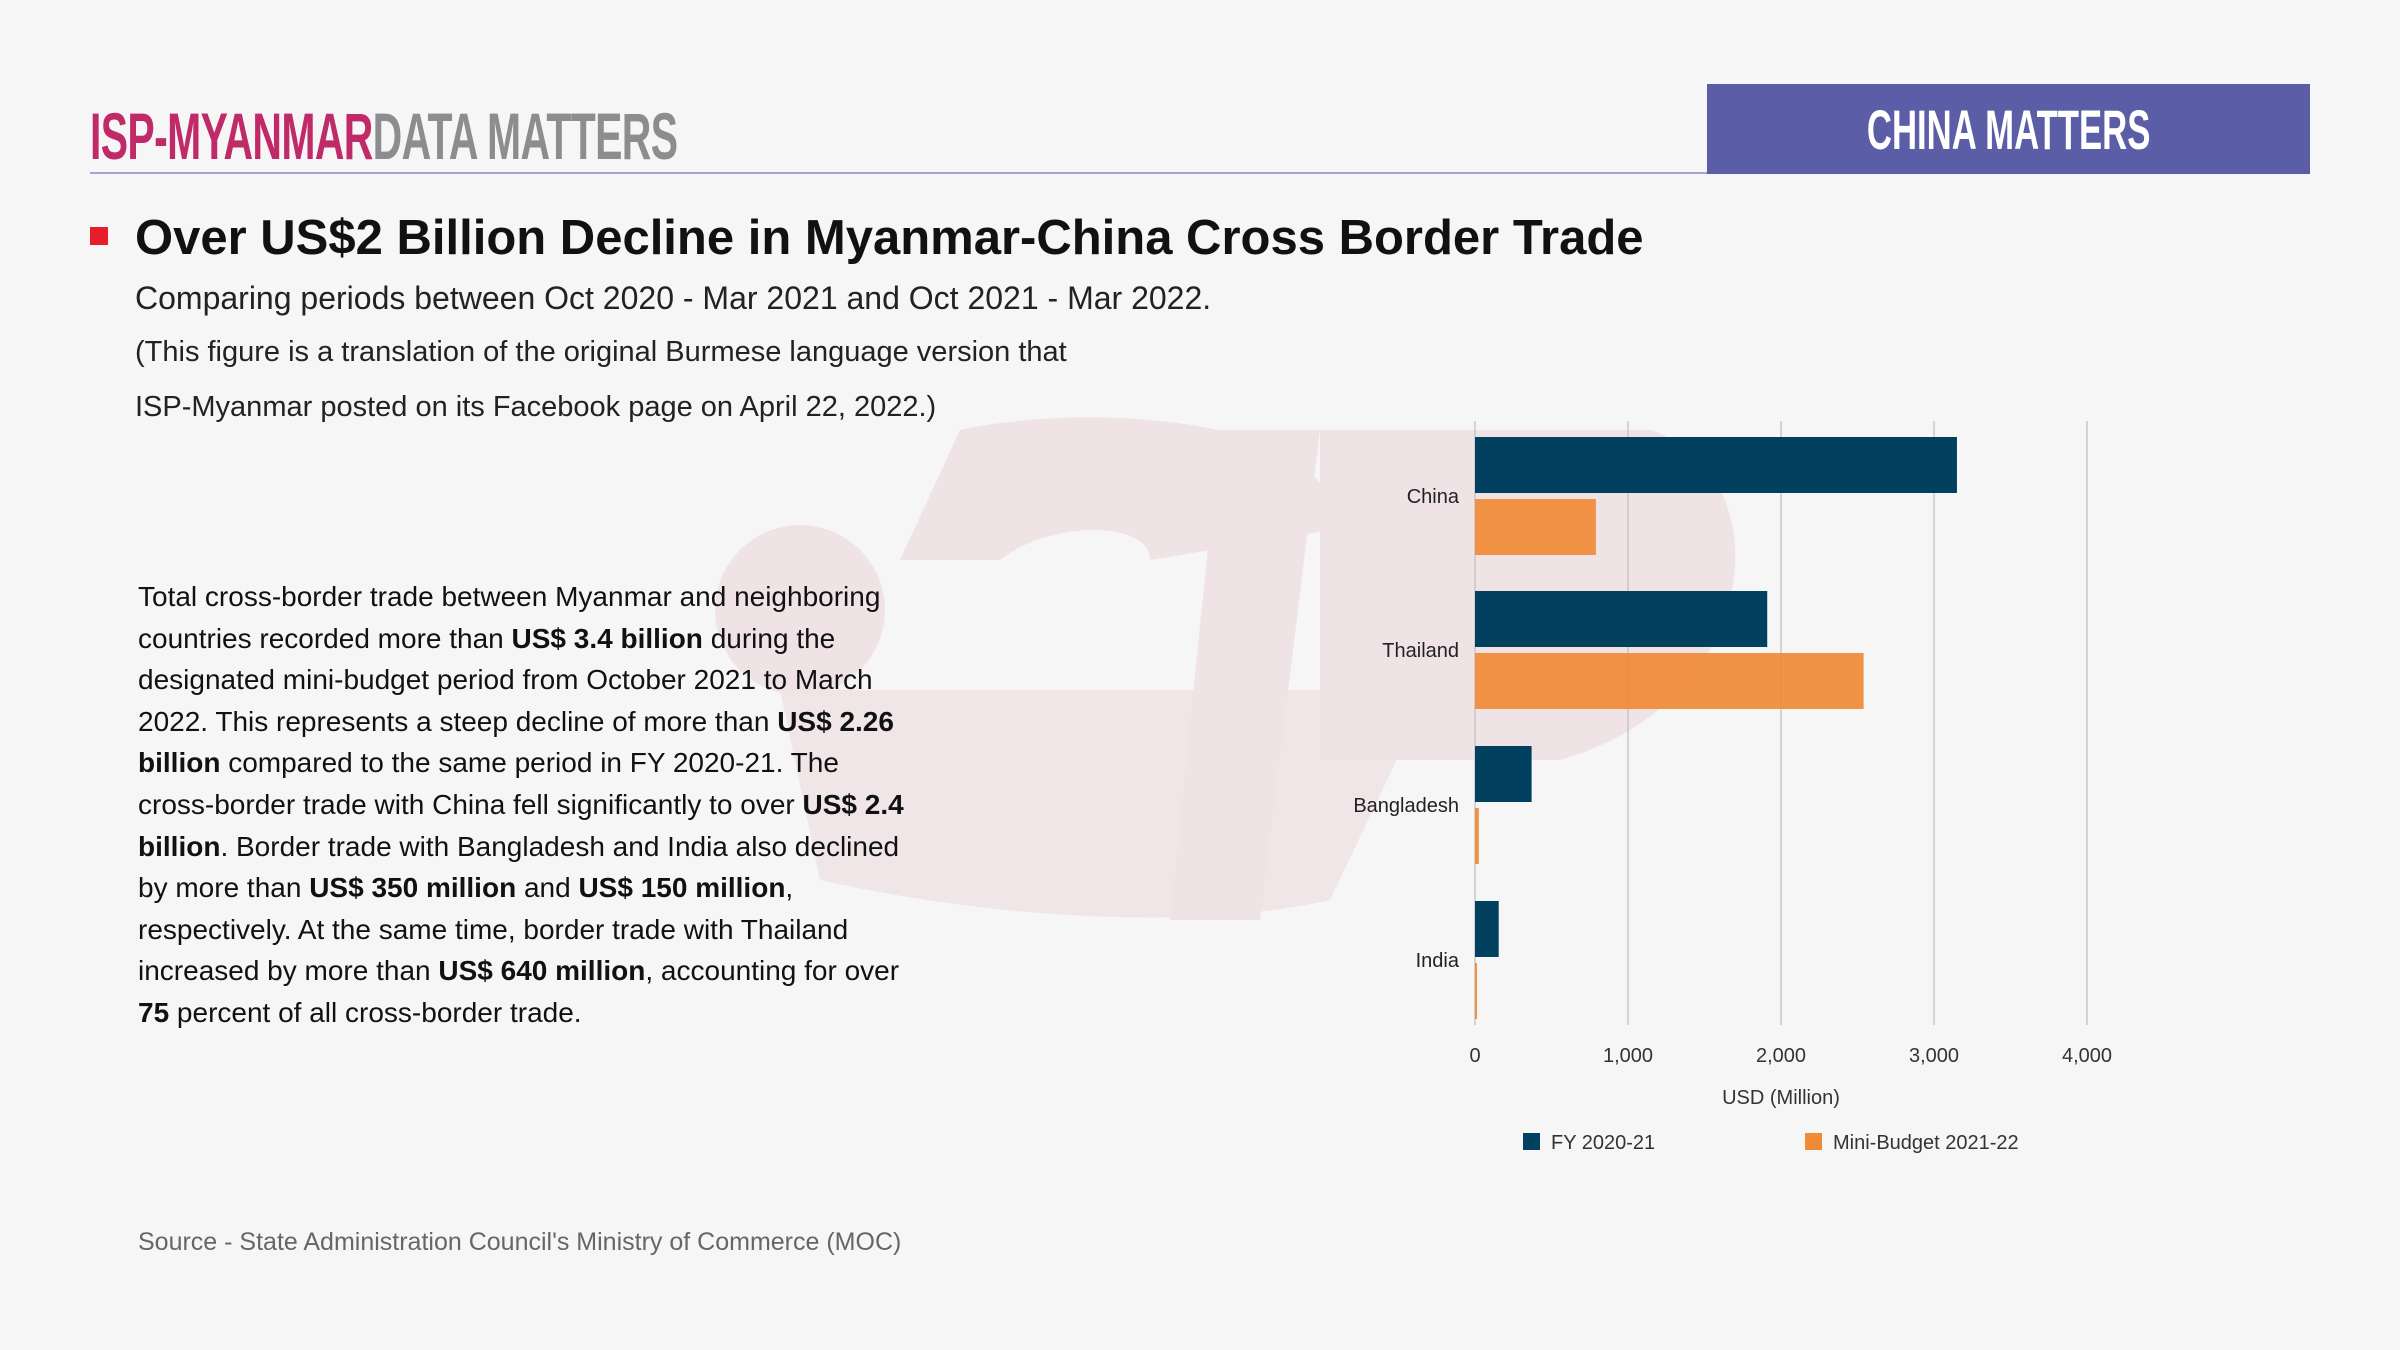 The image size is (2400, 1350). What do you see at coordinates (1474, 1056) in the screenshot?
I see `x-tick-label: 0` at bounding box center [1474, 1056].